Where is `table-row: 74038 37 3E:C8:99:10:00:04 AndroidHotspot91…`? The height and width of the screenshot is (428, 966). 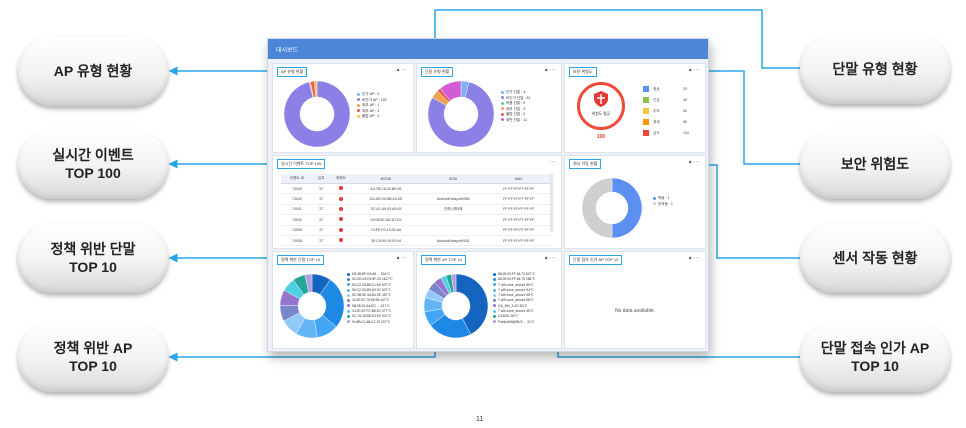 table-row: 74038 37 3E:C8:99:10:00:04 AndroidHotspot91… is located at coordinates (416, 241).